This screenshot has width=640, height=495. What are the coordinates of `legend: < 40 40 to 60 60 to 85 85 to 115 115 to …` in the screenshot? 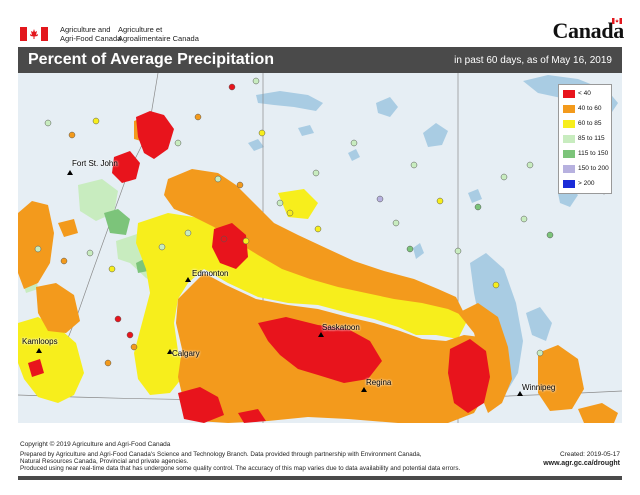 It's located at (585, 139).